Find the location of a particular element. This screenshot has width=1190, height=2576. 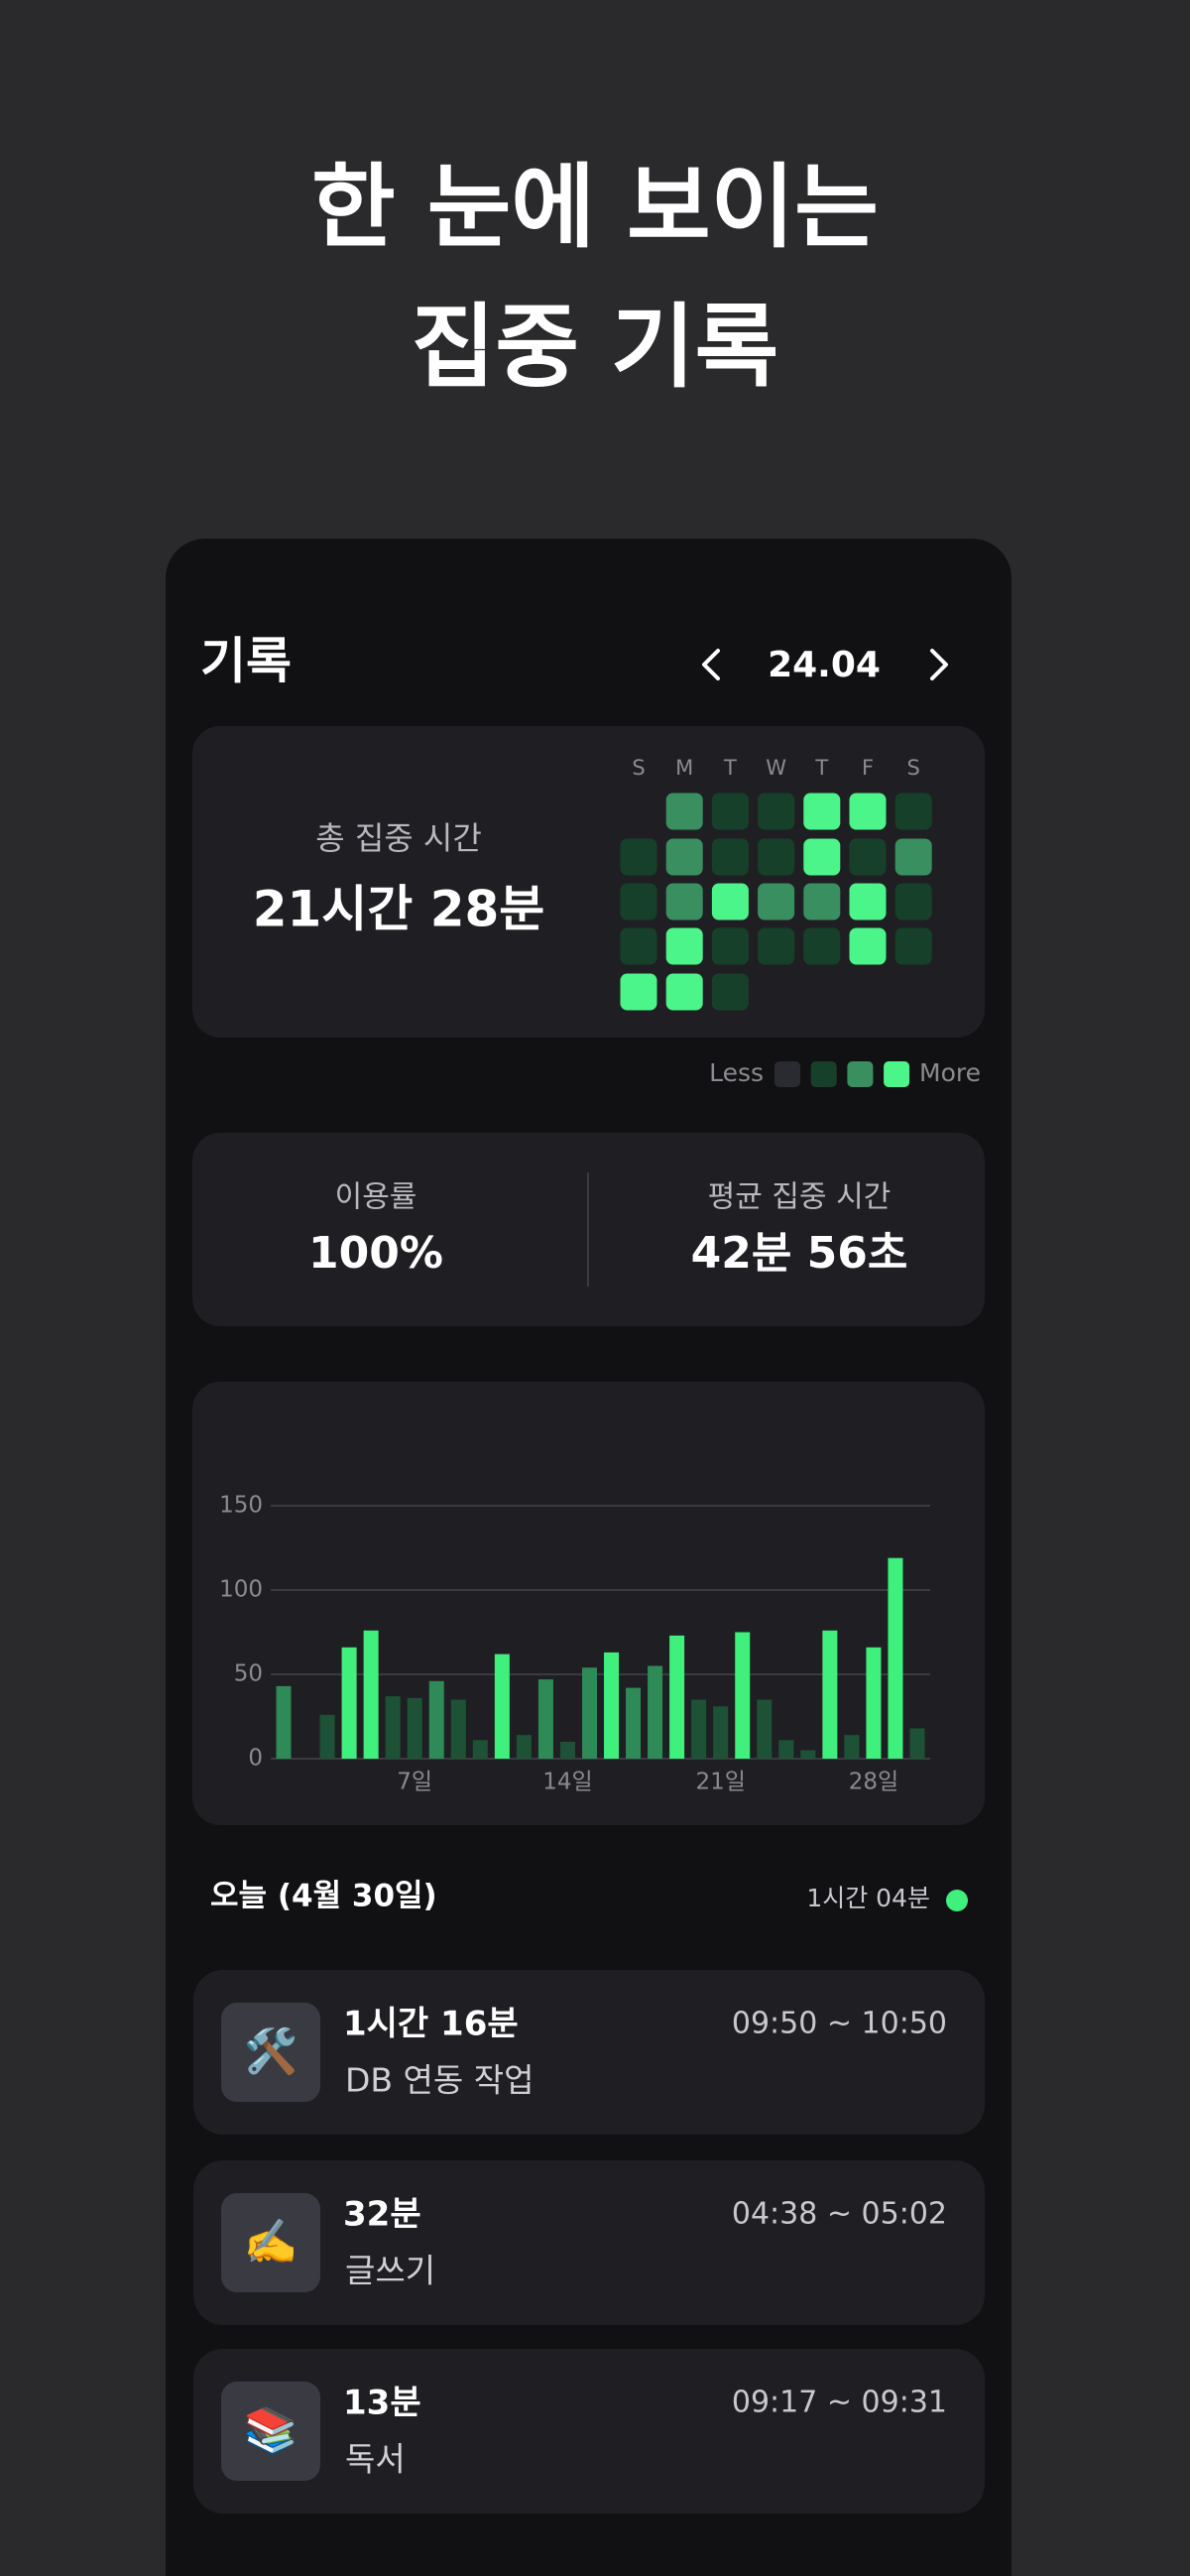

screen-title: 기록 is located at coordinates (246, 661).